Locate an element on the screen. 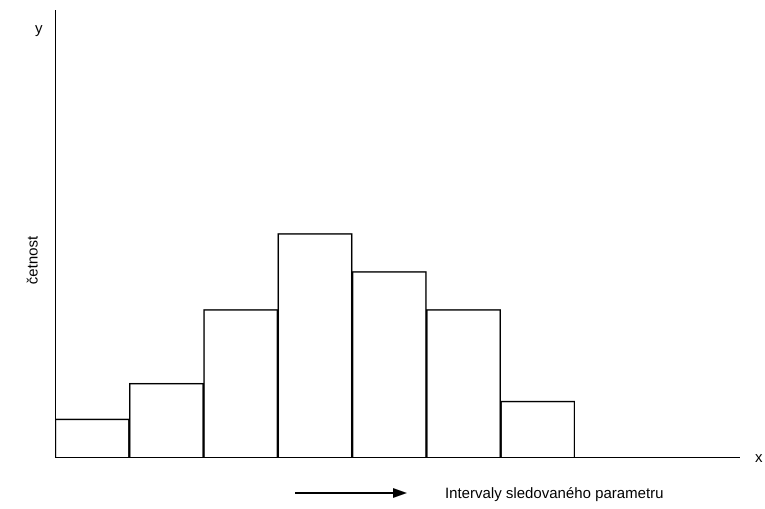 The image size is (765, 509). y-axis-title: četnost is located at coordinates (33, 260).